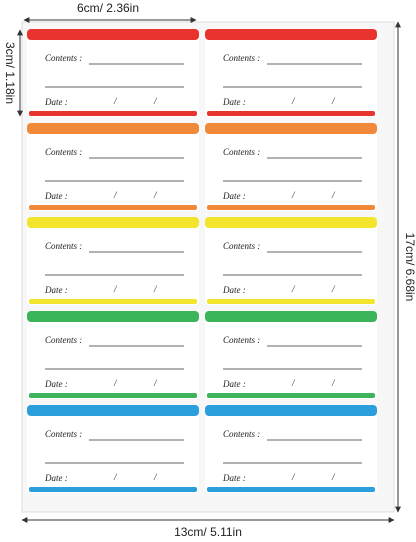 Image resolution: width=416 pixels, height=542 pixels. I want to click on sheet-width: 13cm/ 5.11in, so click(208, 532).